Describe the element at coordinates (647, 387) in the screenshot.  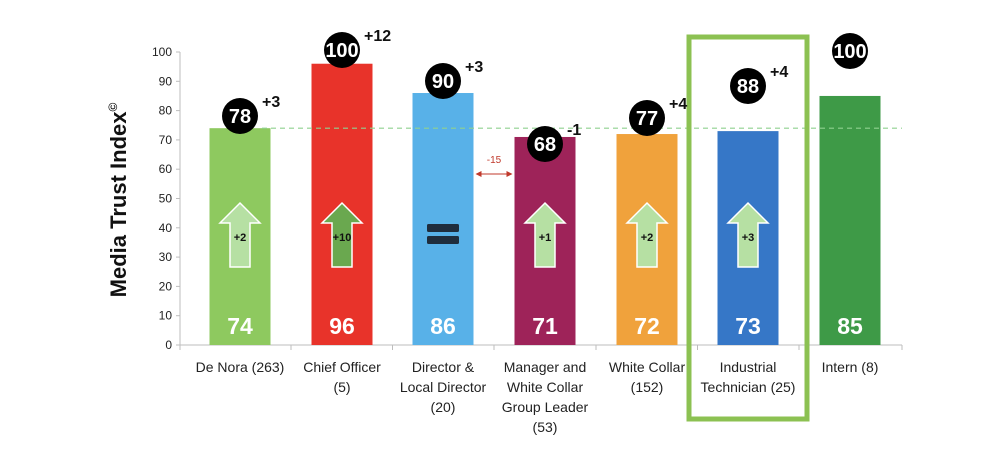
I see `category-label: (152)` at that location.